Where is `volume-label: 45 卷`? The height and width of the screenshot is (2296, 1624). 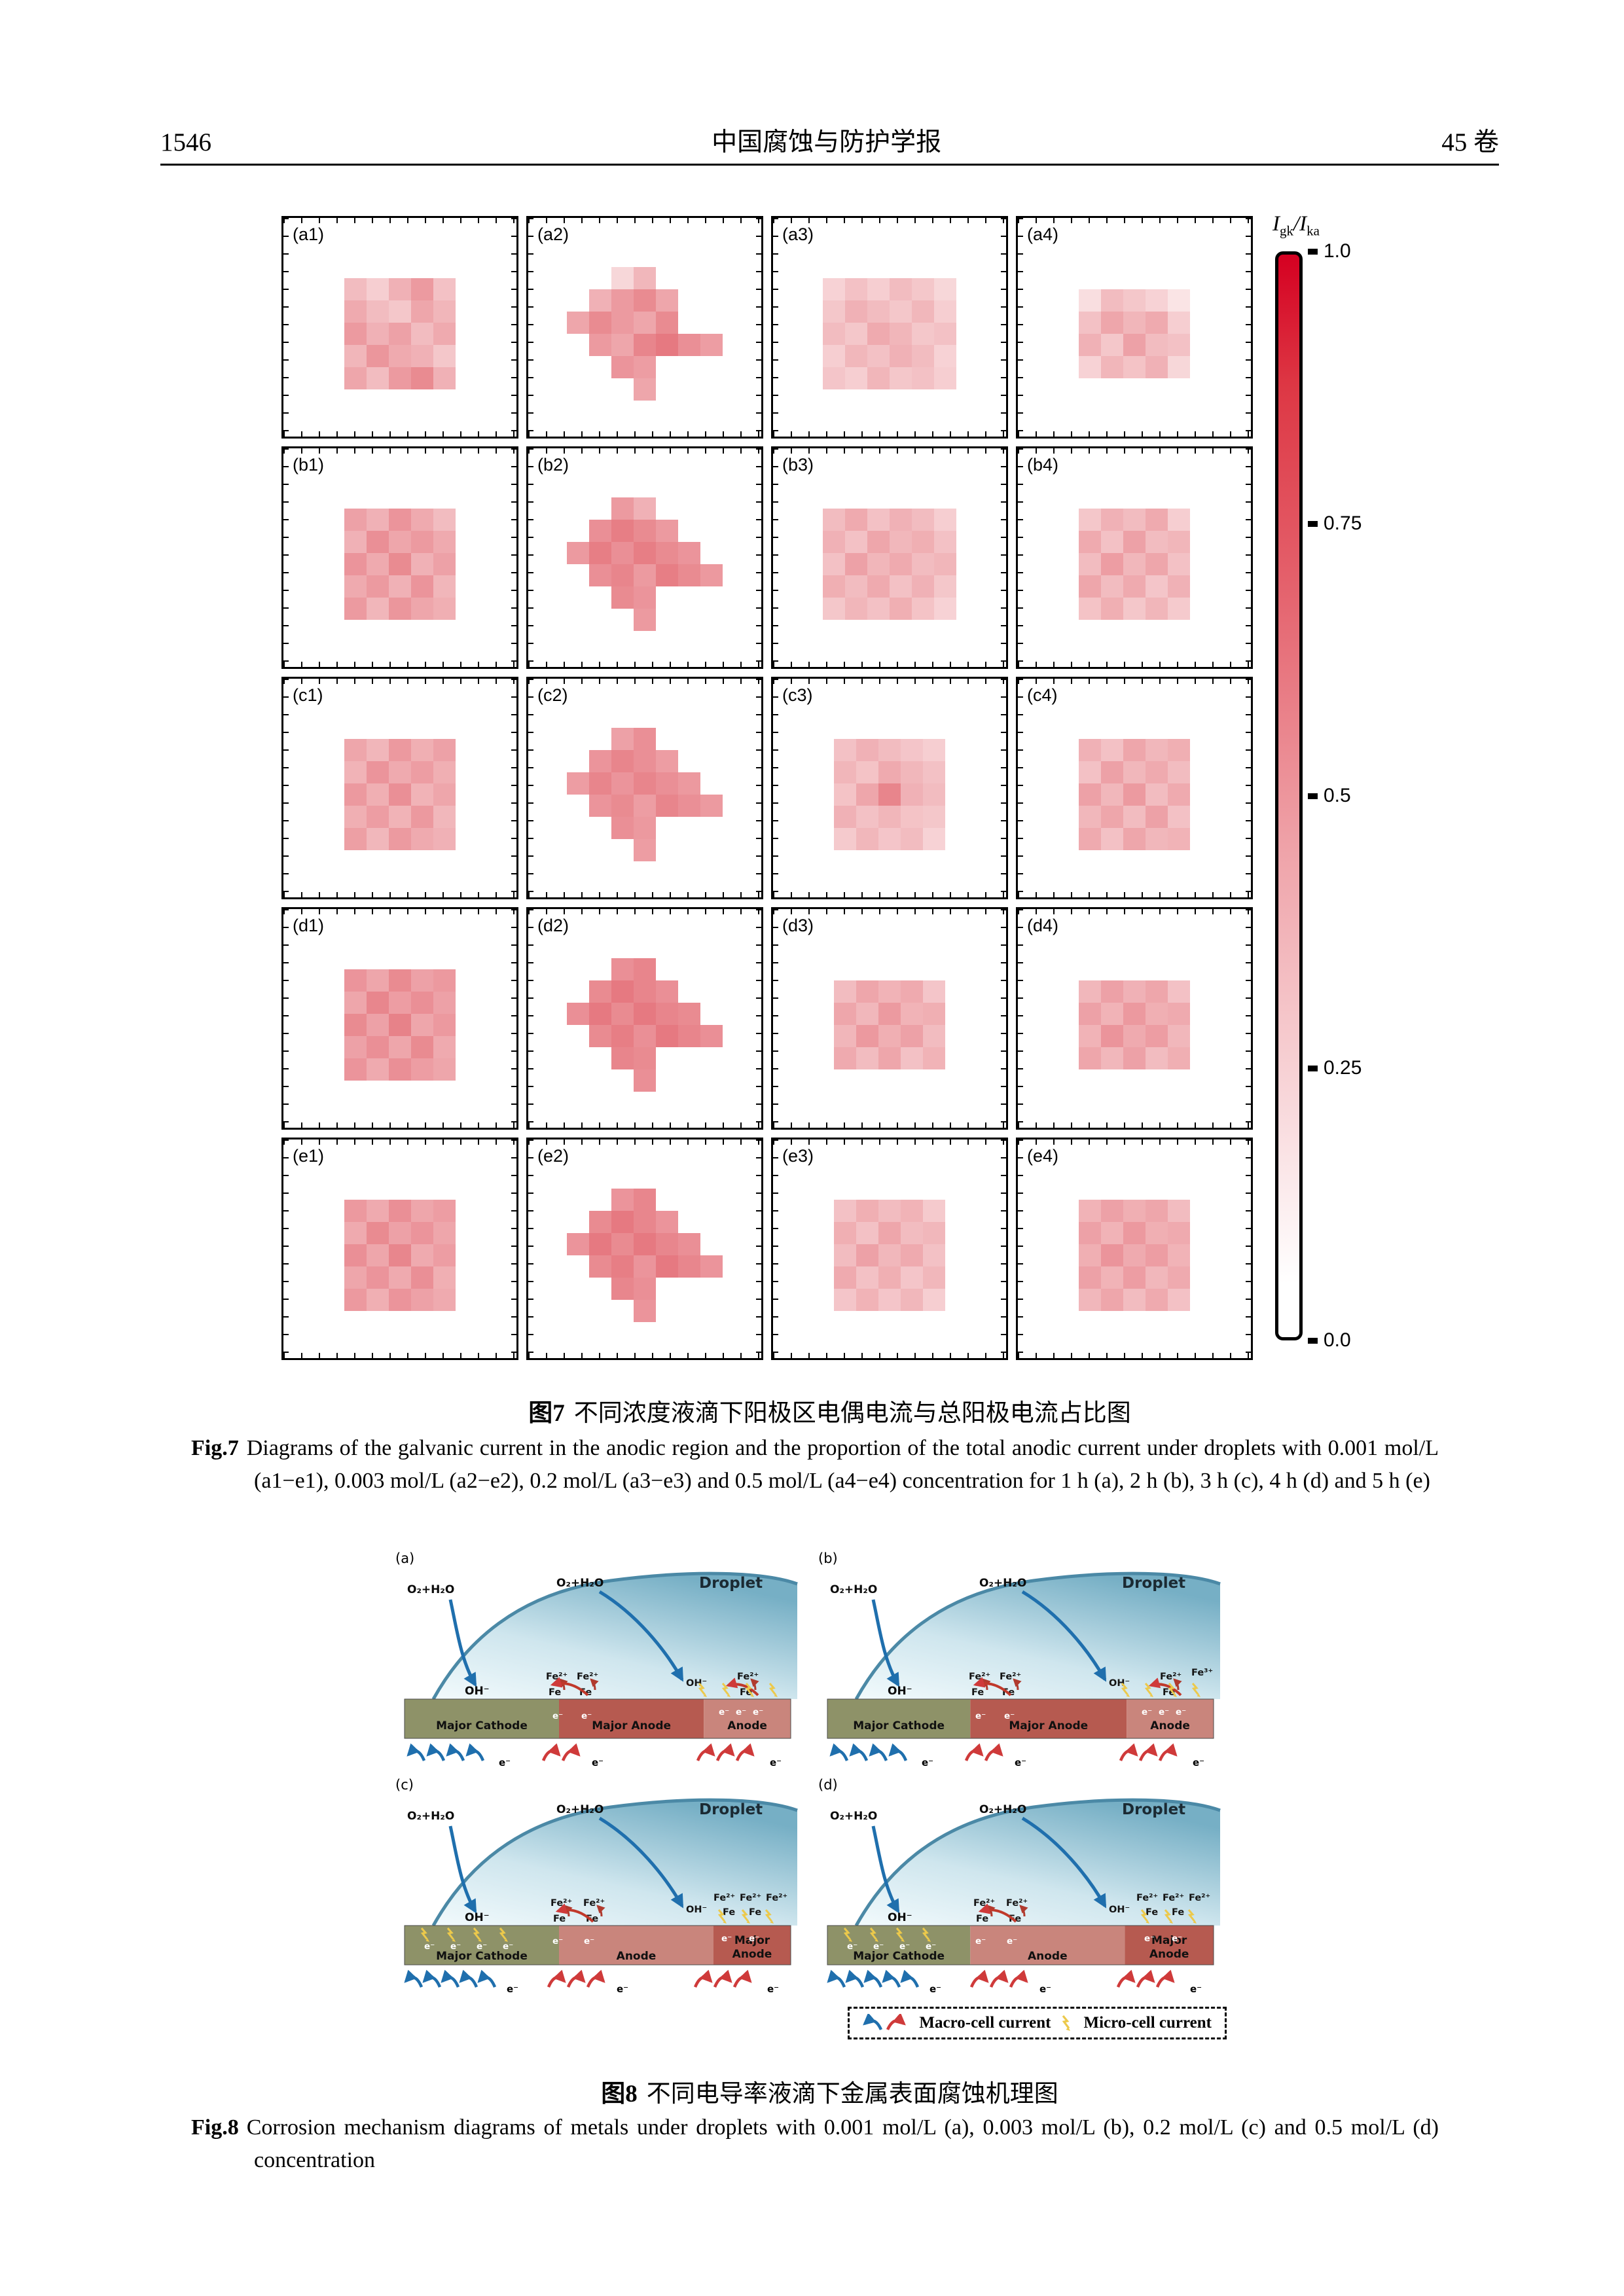
volume-label: 45 卷 is located at coordinates (1470, 142).